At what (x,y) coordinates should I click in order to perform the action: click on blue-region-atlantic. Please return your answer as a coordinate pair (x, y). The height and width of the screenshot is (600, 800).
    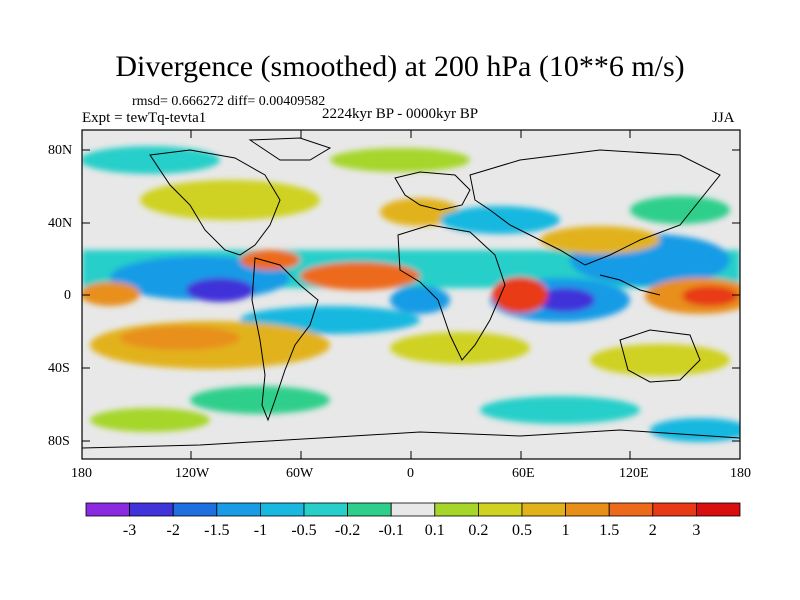
    Looking at the image, I should click on (420, 300).